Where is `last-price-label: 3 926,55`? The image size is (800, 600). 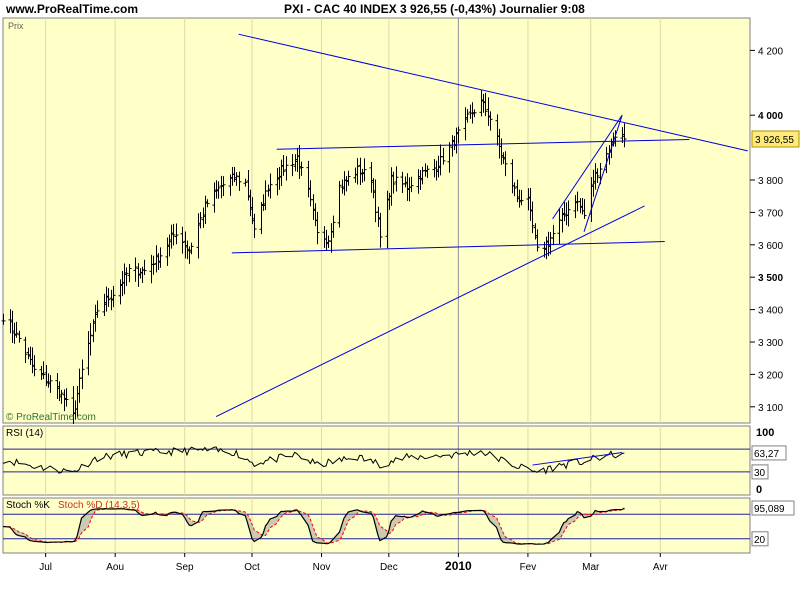 last-price-label: 3 926,55 is located at coordinates (774, 140).